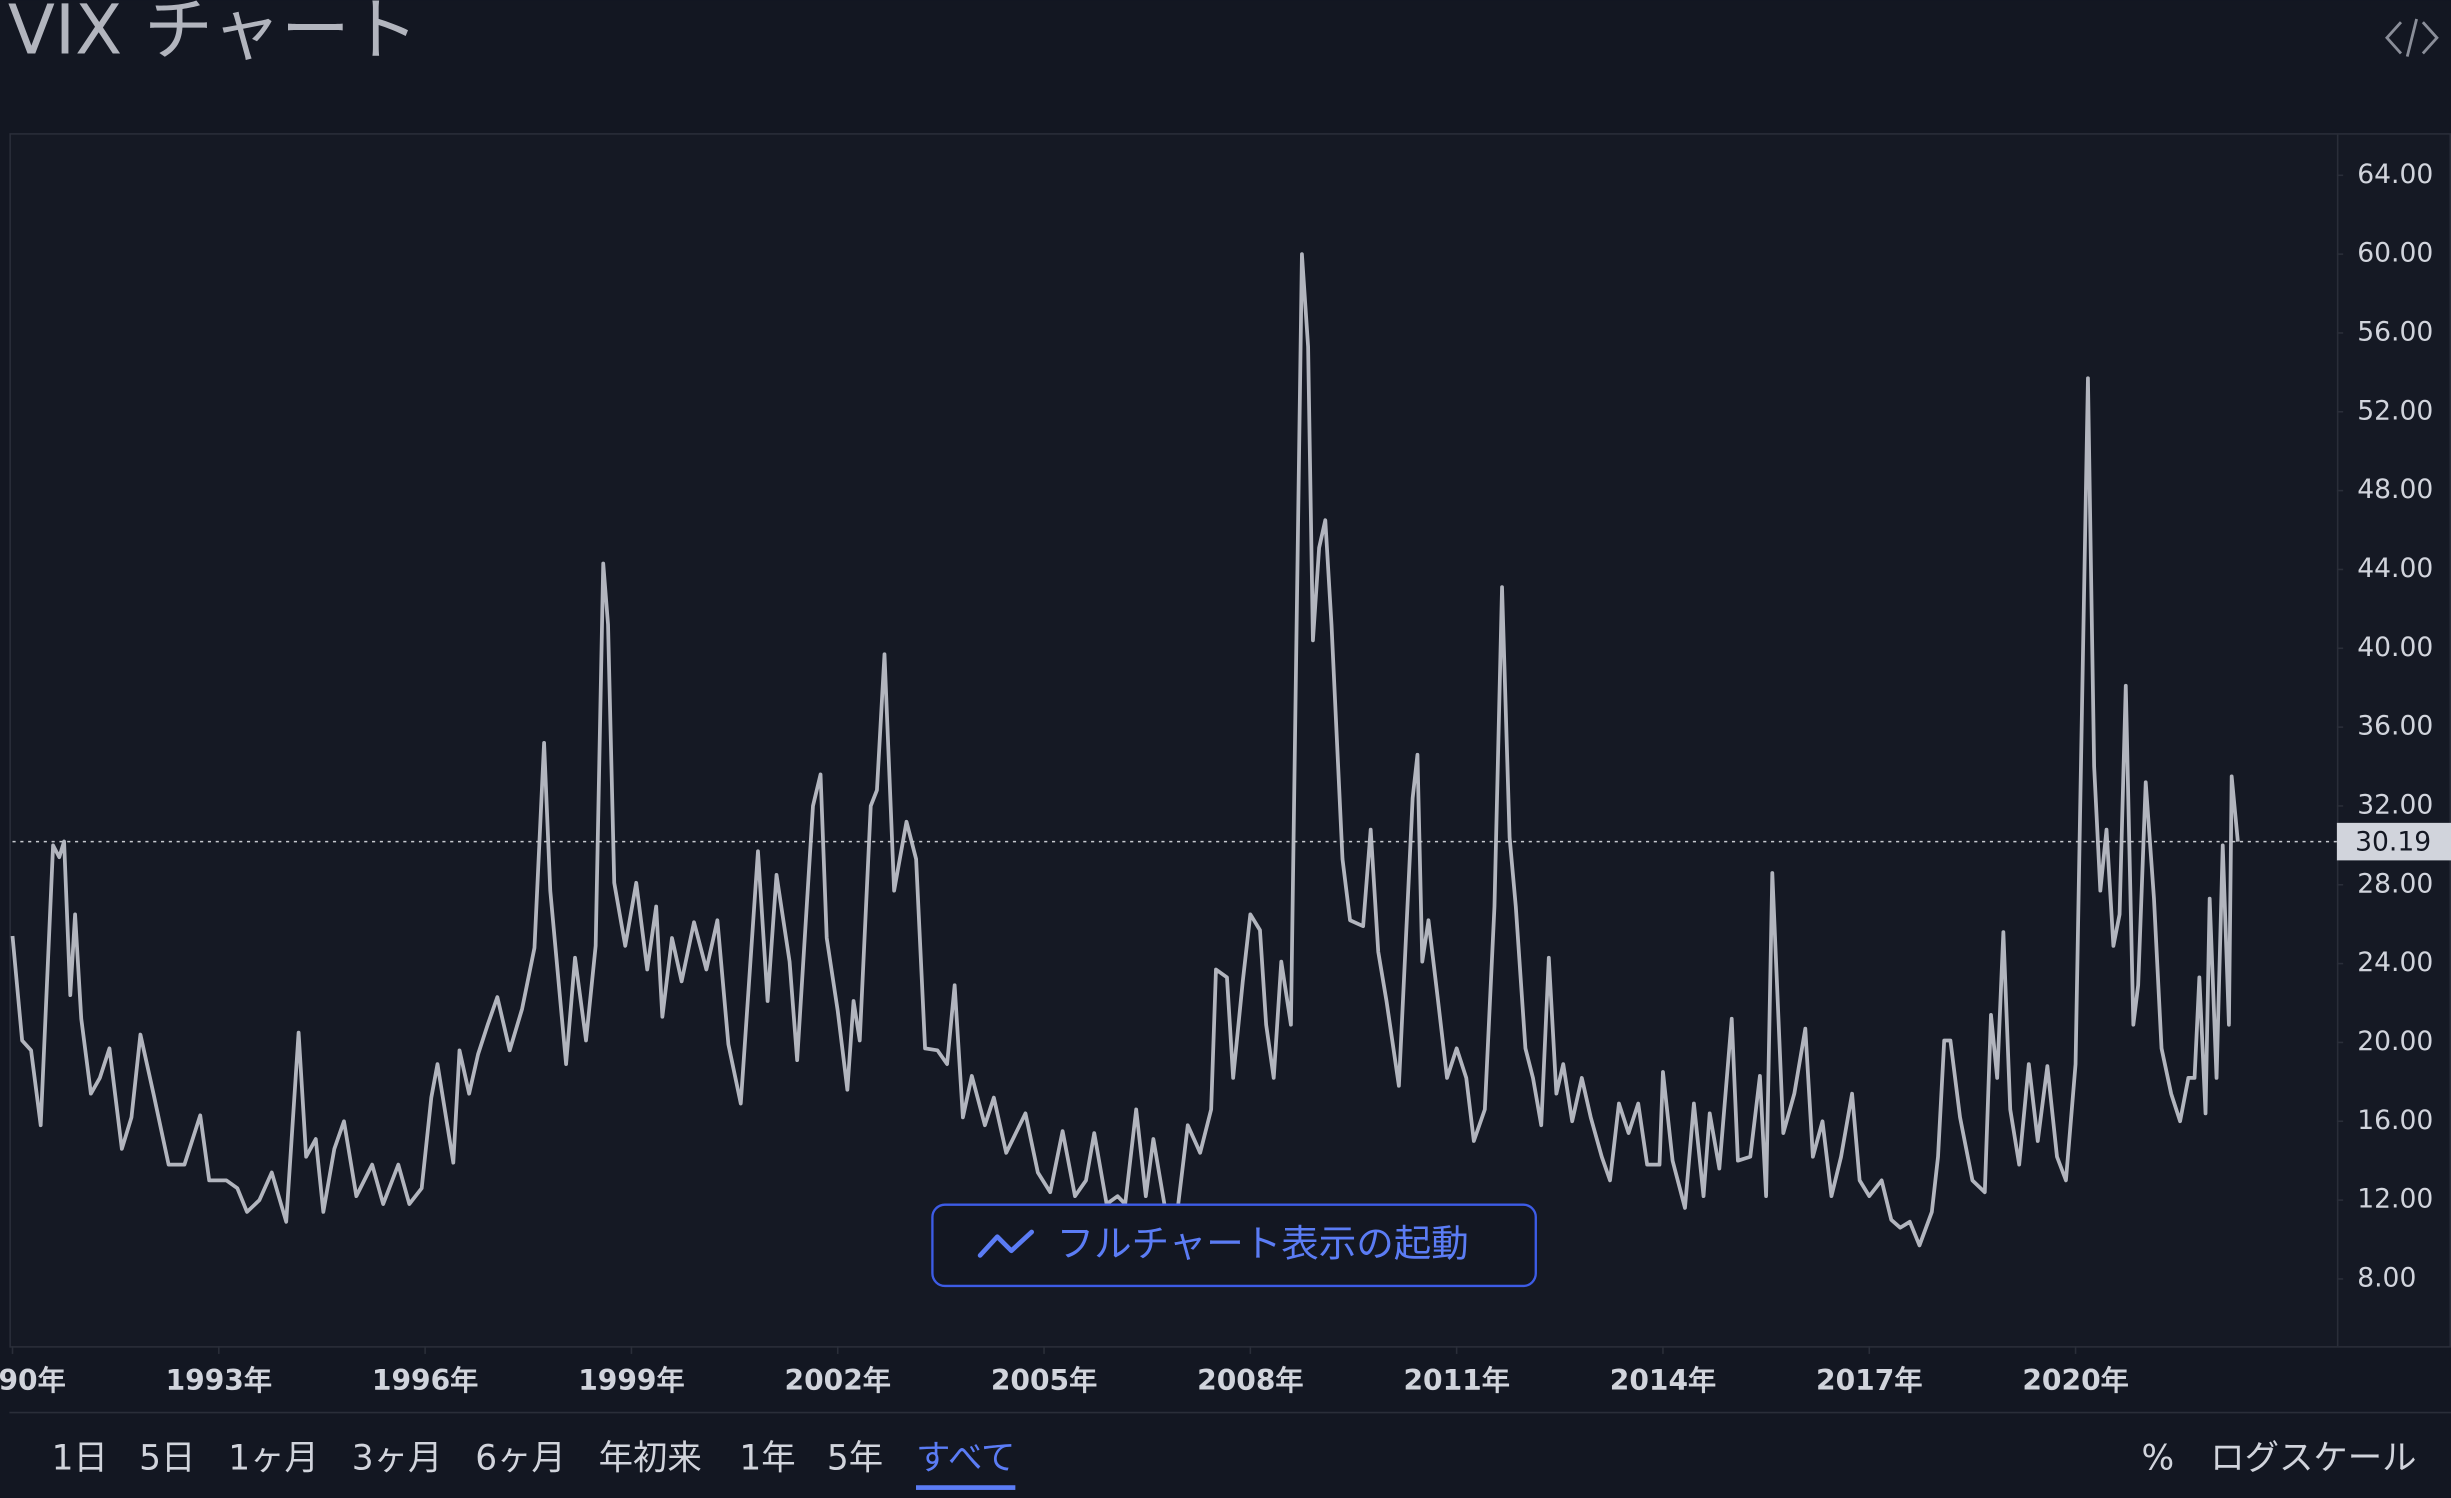 Image resolution: width=2451 pixels, height=1498 pixels. Describe the element at coordinates (2395, 489) in the screenshot. I see `y-tick-label: 48.00` at that location.